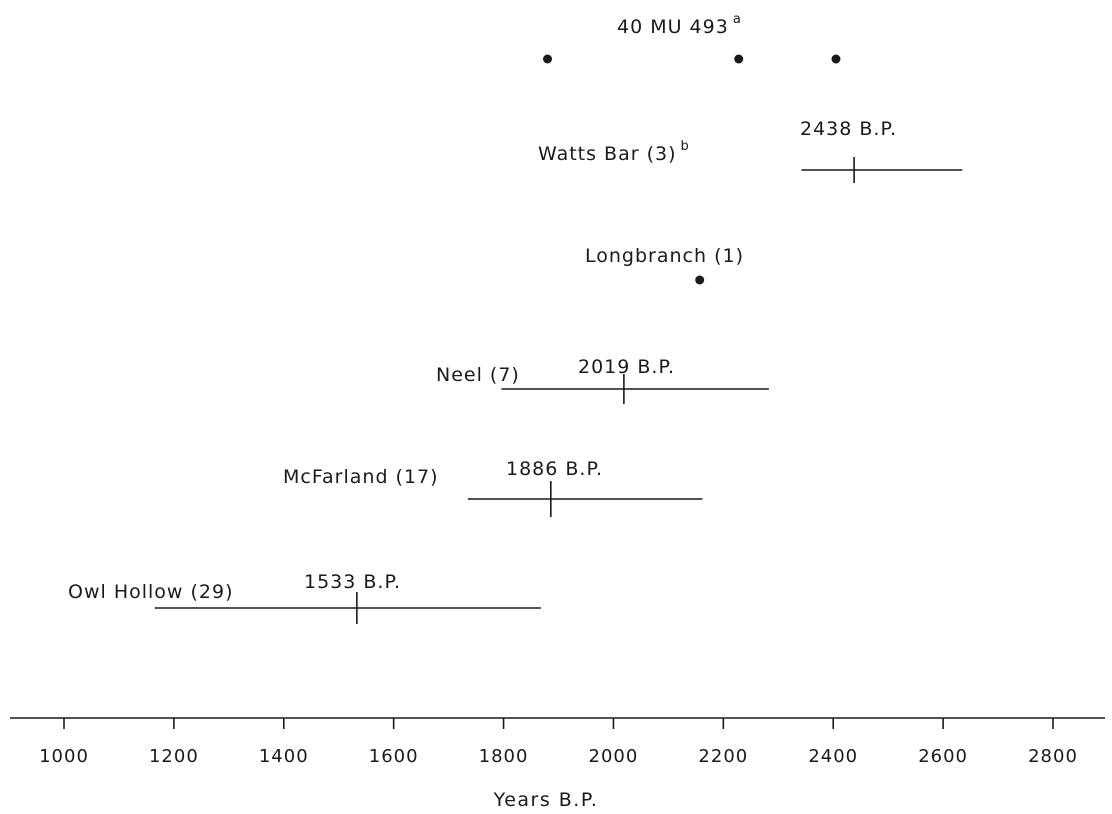 This screenshot has width=1112, height=814. What do you see at coordinates (723, 756) in the screenshot?
I see `x-tick-label: 2200` at bounding box center [723, 756].